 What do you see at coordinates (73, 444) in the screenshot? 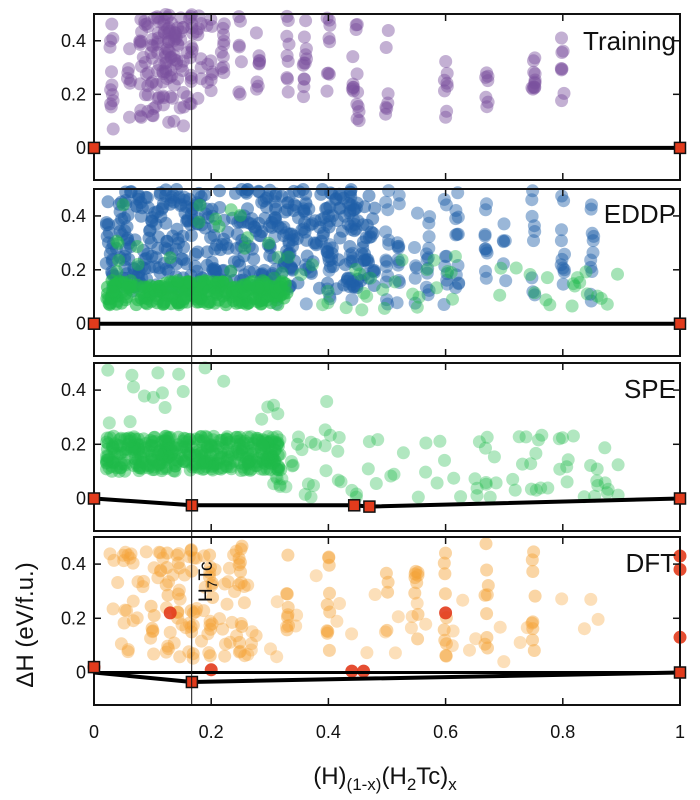
I see `y-tick-label: 0.2` at bounding box center [73, 444].